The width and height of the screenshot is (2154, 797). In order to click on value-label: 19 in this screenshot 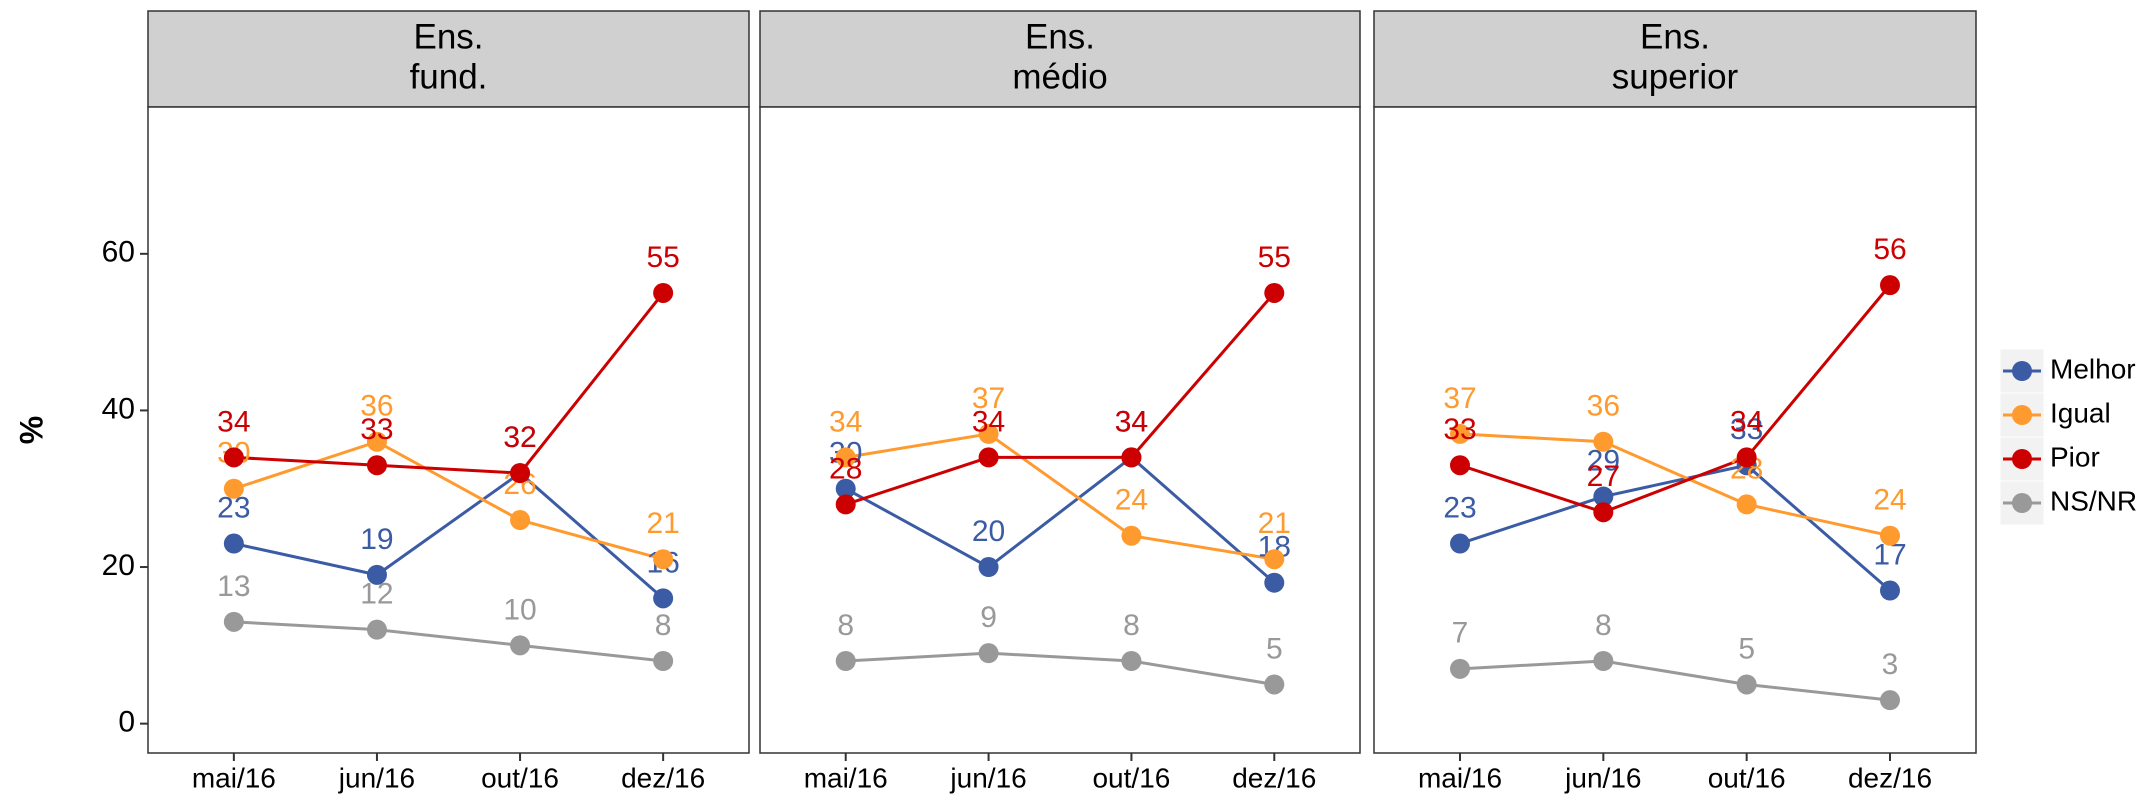, I will do `click(376, 539)`.